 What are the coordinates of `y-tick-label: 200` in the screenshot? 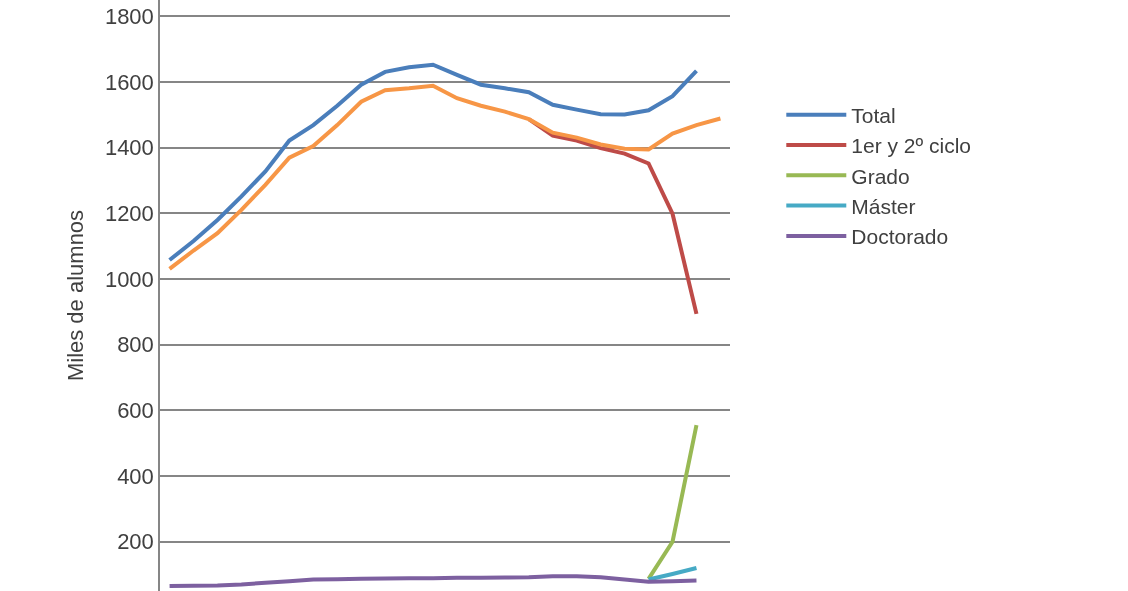 It's located at (135, 542).